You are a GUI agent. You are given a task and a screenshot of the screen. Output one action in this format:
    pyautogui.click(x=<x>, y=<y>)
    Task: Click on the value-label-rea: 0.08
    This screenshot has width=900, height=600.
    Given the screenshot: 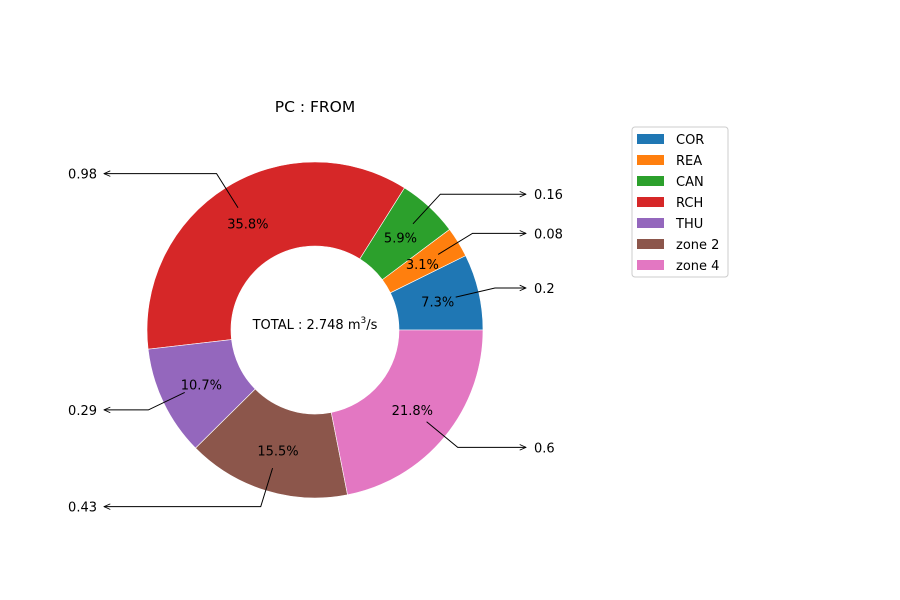 What is the action you would take?
    pyautogui.click(x=548, y=234)
    